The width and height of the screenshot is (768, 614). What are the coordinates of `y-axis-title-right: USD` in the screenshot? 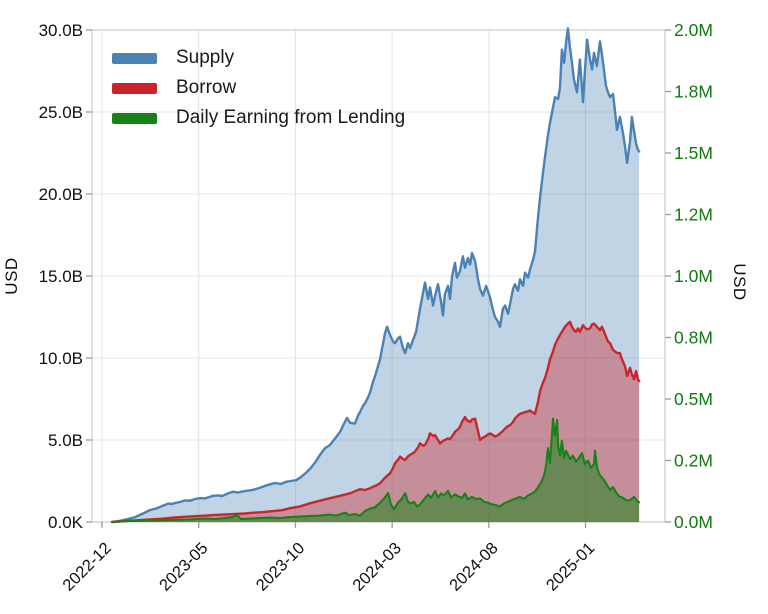 It's located at (739, 281).